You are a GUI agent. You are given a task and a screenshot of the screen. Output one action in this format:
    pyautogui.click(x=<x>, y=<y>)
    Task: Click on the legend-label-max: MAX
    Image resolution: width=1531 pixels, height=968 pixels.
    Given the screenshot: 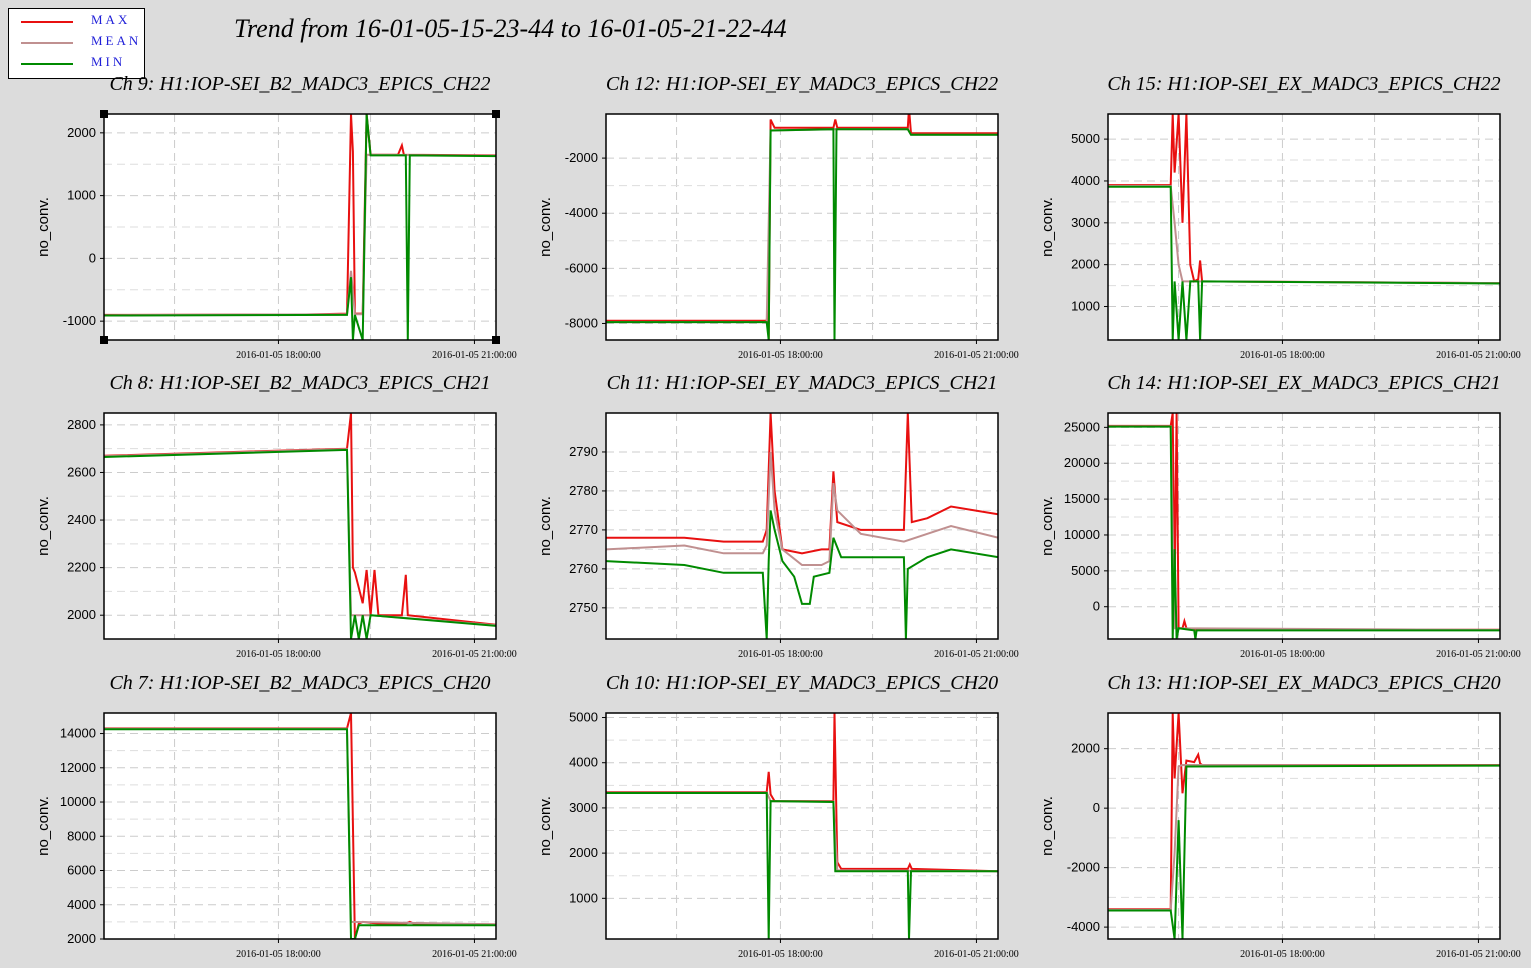 What is the action you would take?
    pyautogui.click(x=111, y=19)
    